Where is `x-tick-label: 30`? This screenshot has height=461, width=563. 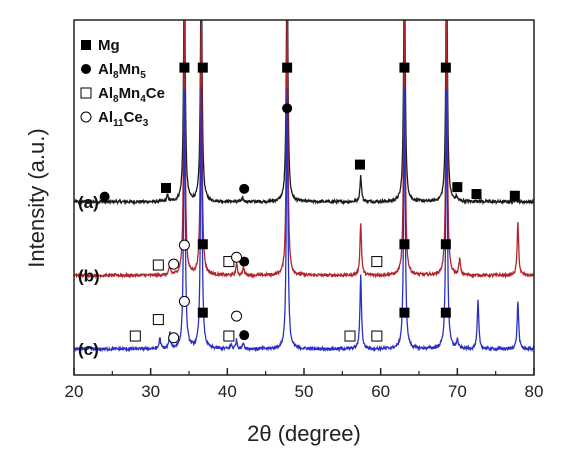
x-tick-label: 30 is located at coordinates (150, 391).